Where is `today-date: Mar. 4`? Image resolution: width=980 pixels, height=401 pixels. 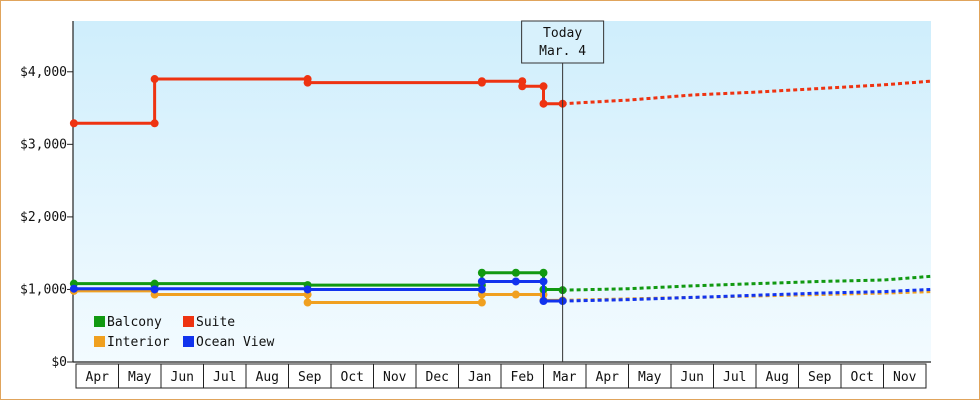
today-date: Mar. 4 is located at coordinates (562, 51).